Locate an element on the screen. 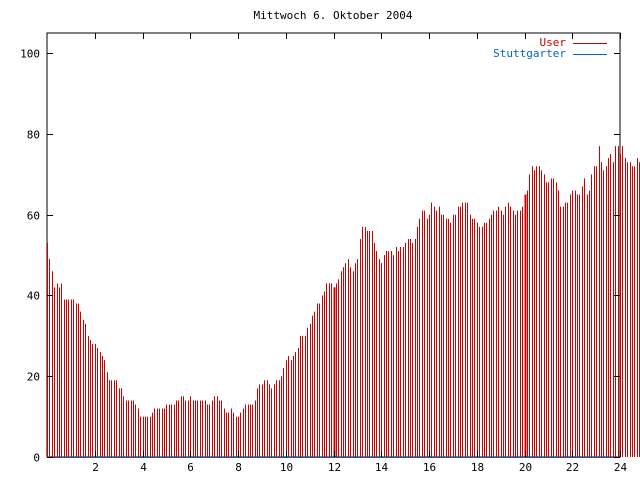 This screenshot has width=640, height=480. x-tick-label: 4 is located at coordinates (143, 467).